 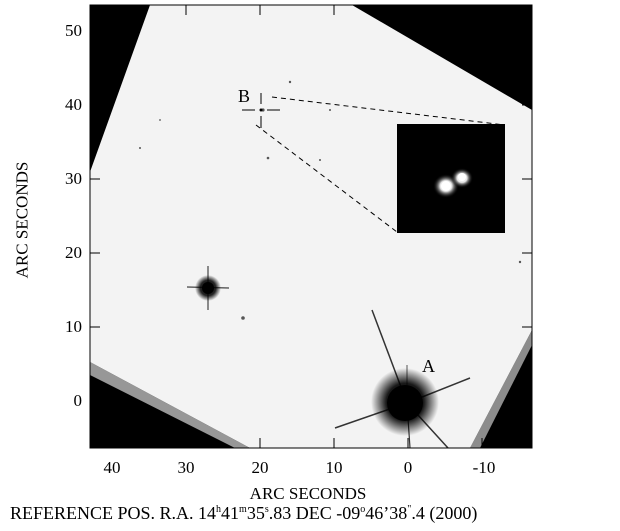 What do you see at coordinates (334, 467) in the screenshot?
I see `x-tick-label: 10` at bounding box center [334, 467].